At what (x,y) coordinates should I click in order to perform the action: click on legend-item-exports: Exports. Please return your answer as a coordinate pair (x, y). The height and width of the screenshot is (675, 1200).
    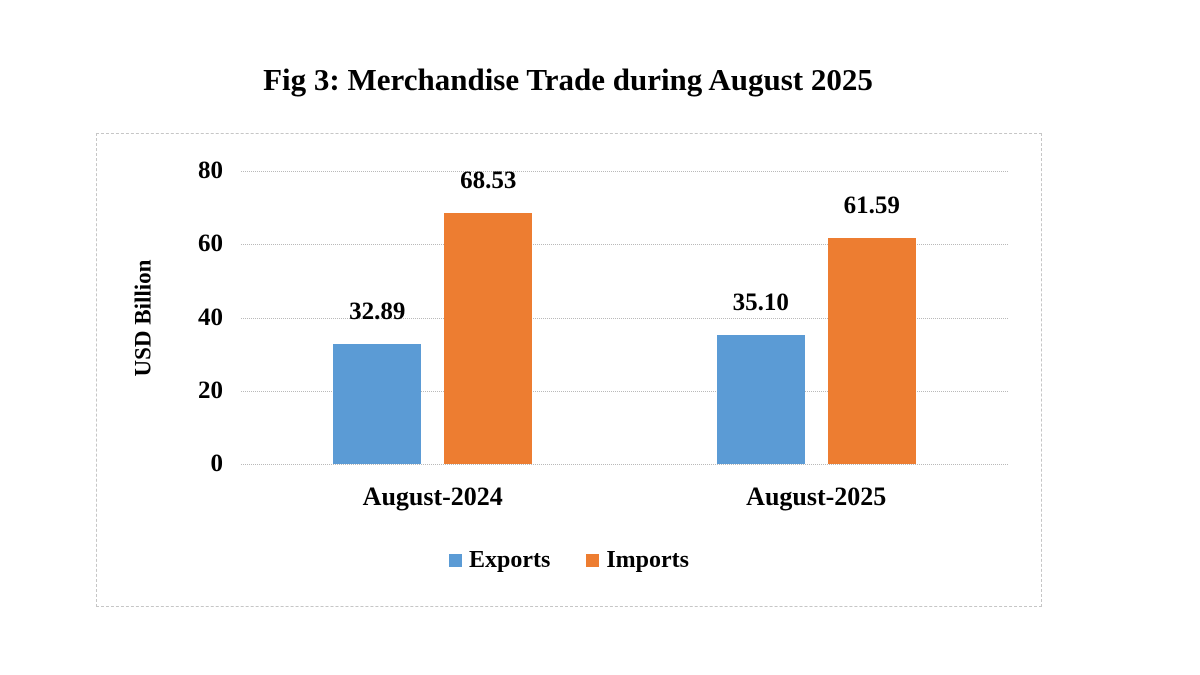
    Looking at the image, I should click on (499, 560).